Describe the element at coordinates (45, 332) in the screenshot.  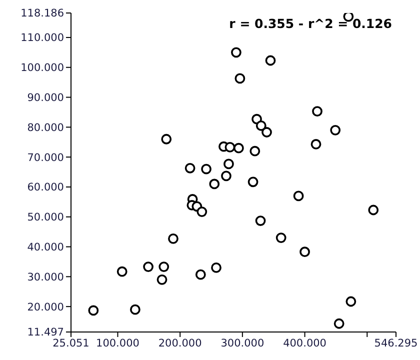
I see `y-tick-label: 11.497` at that location.